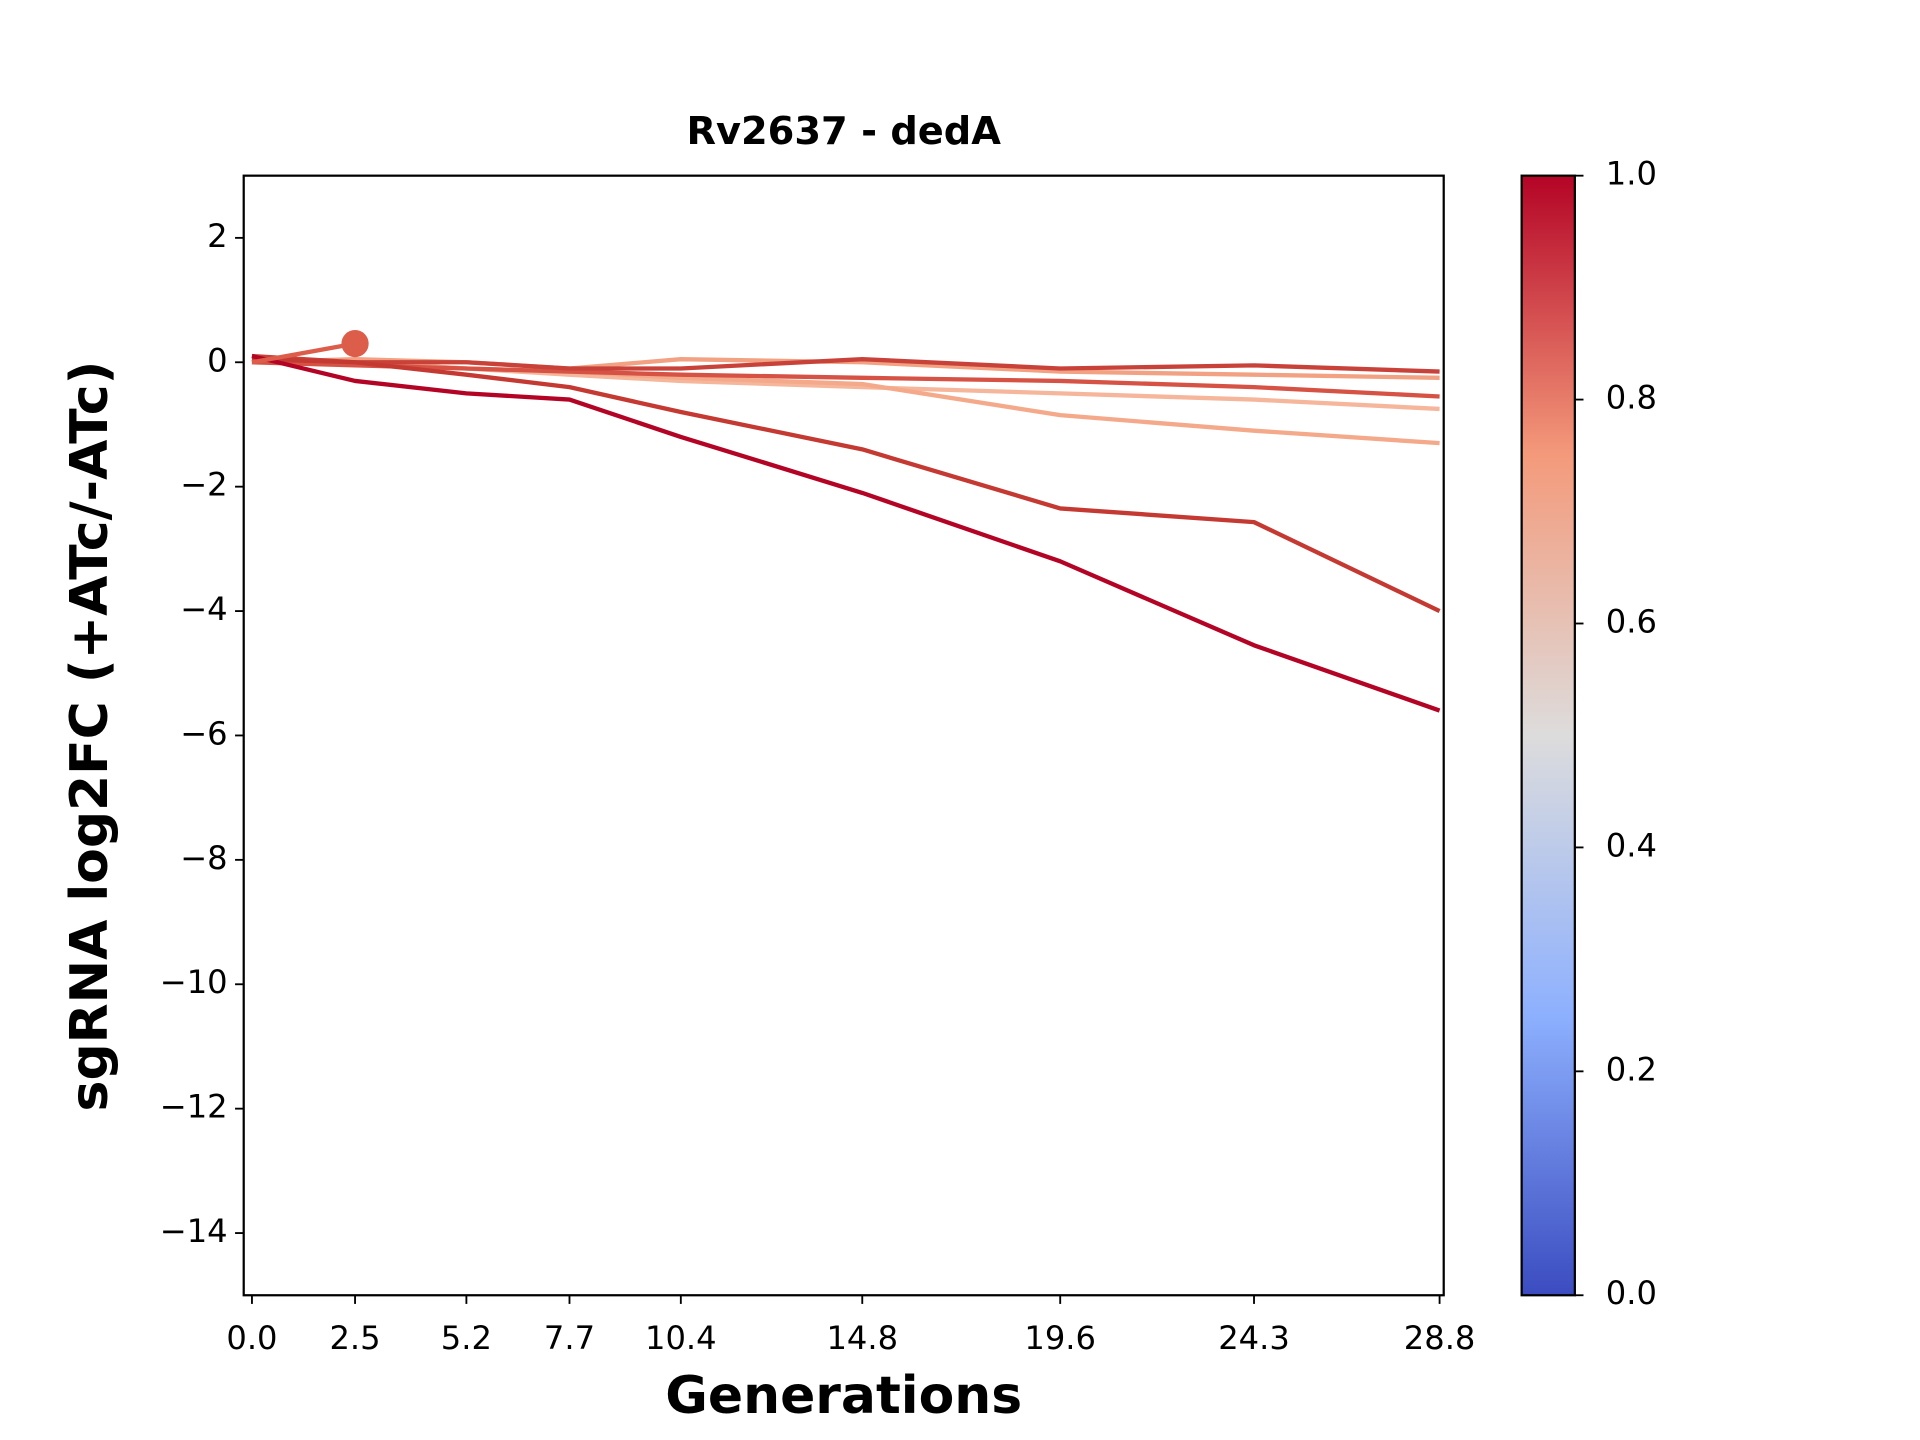 This screenshot has height=1440, width=1920. What do you see at coordinates (1631, 174) in the screenshot?
I see `colorbar-tick-label: 1.0` at bounding box center [1631, 174].